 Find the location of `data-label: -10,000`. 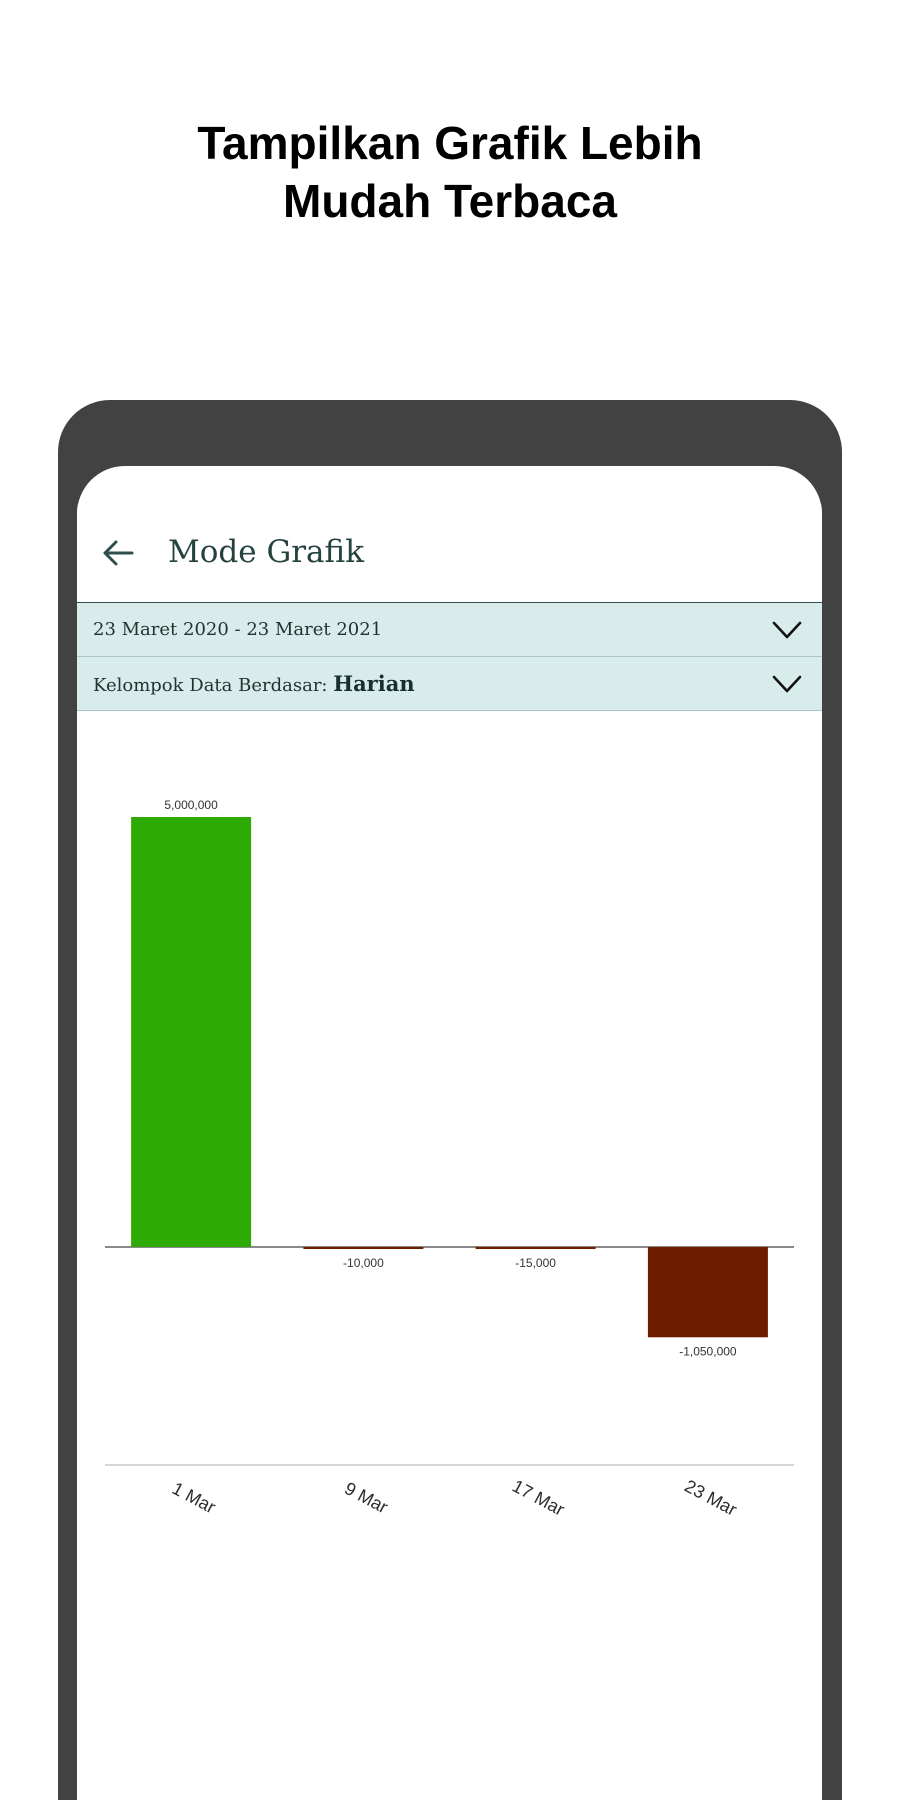

data-label: -10,000 is located at coordinates (363, 1263).